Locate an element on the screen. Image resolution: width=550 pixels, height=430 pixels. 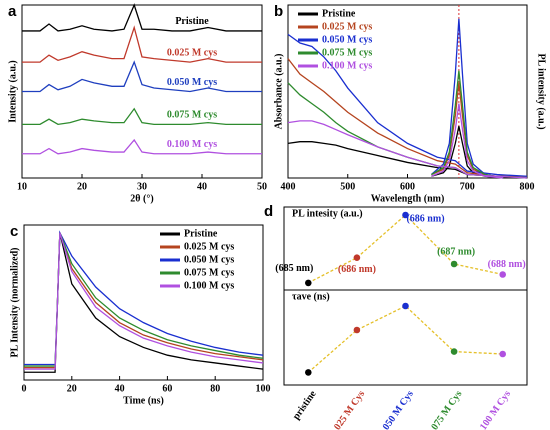
y2-axis-label: PL intensity (a.u.) is located at coordinates (541, 91).